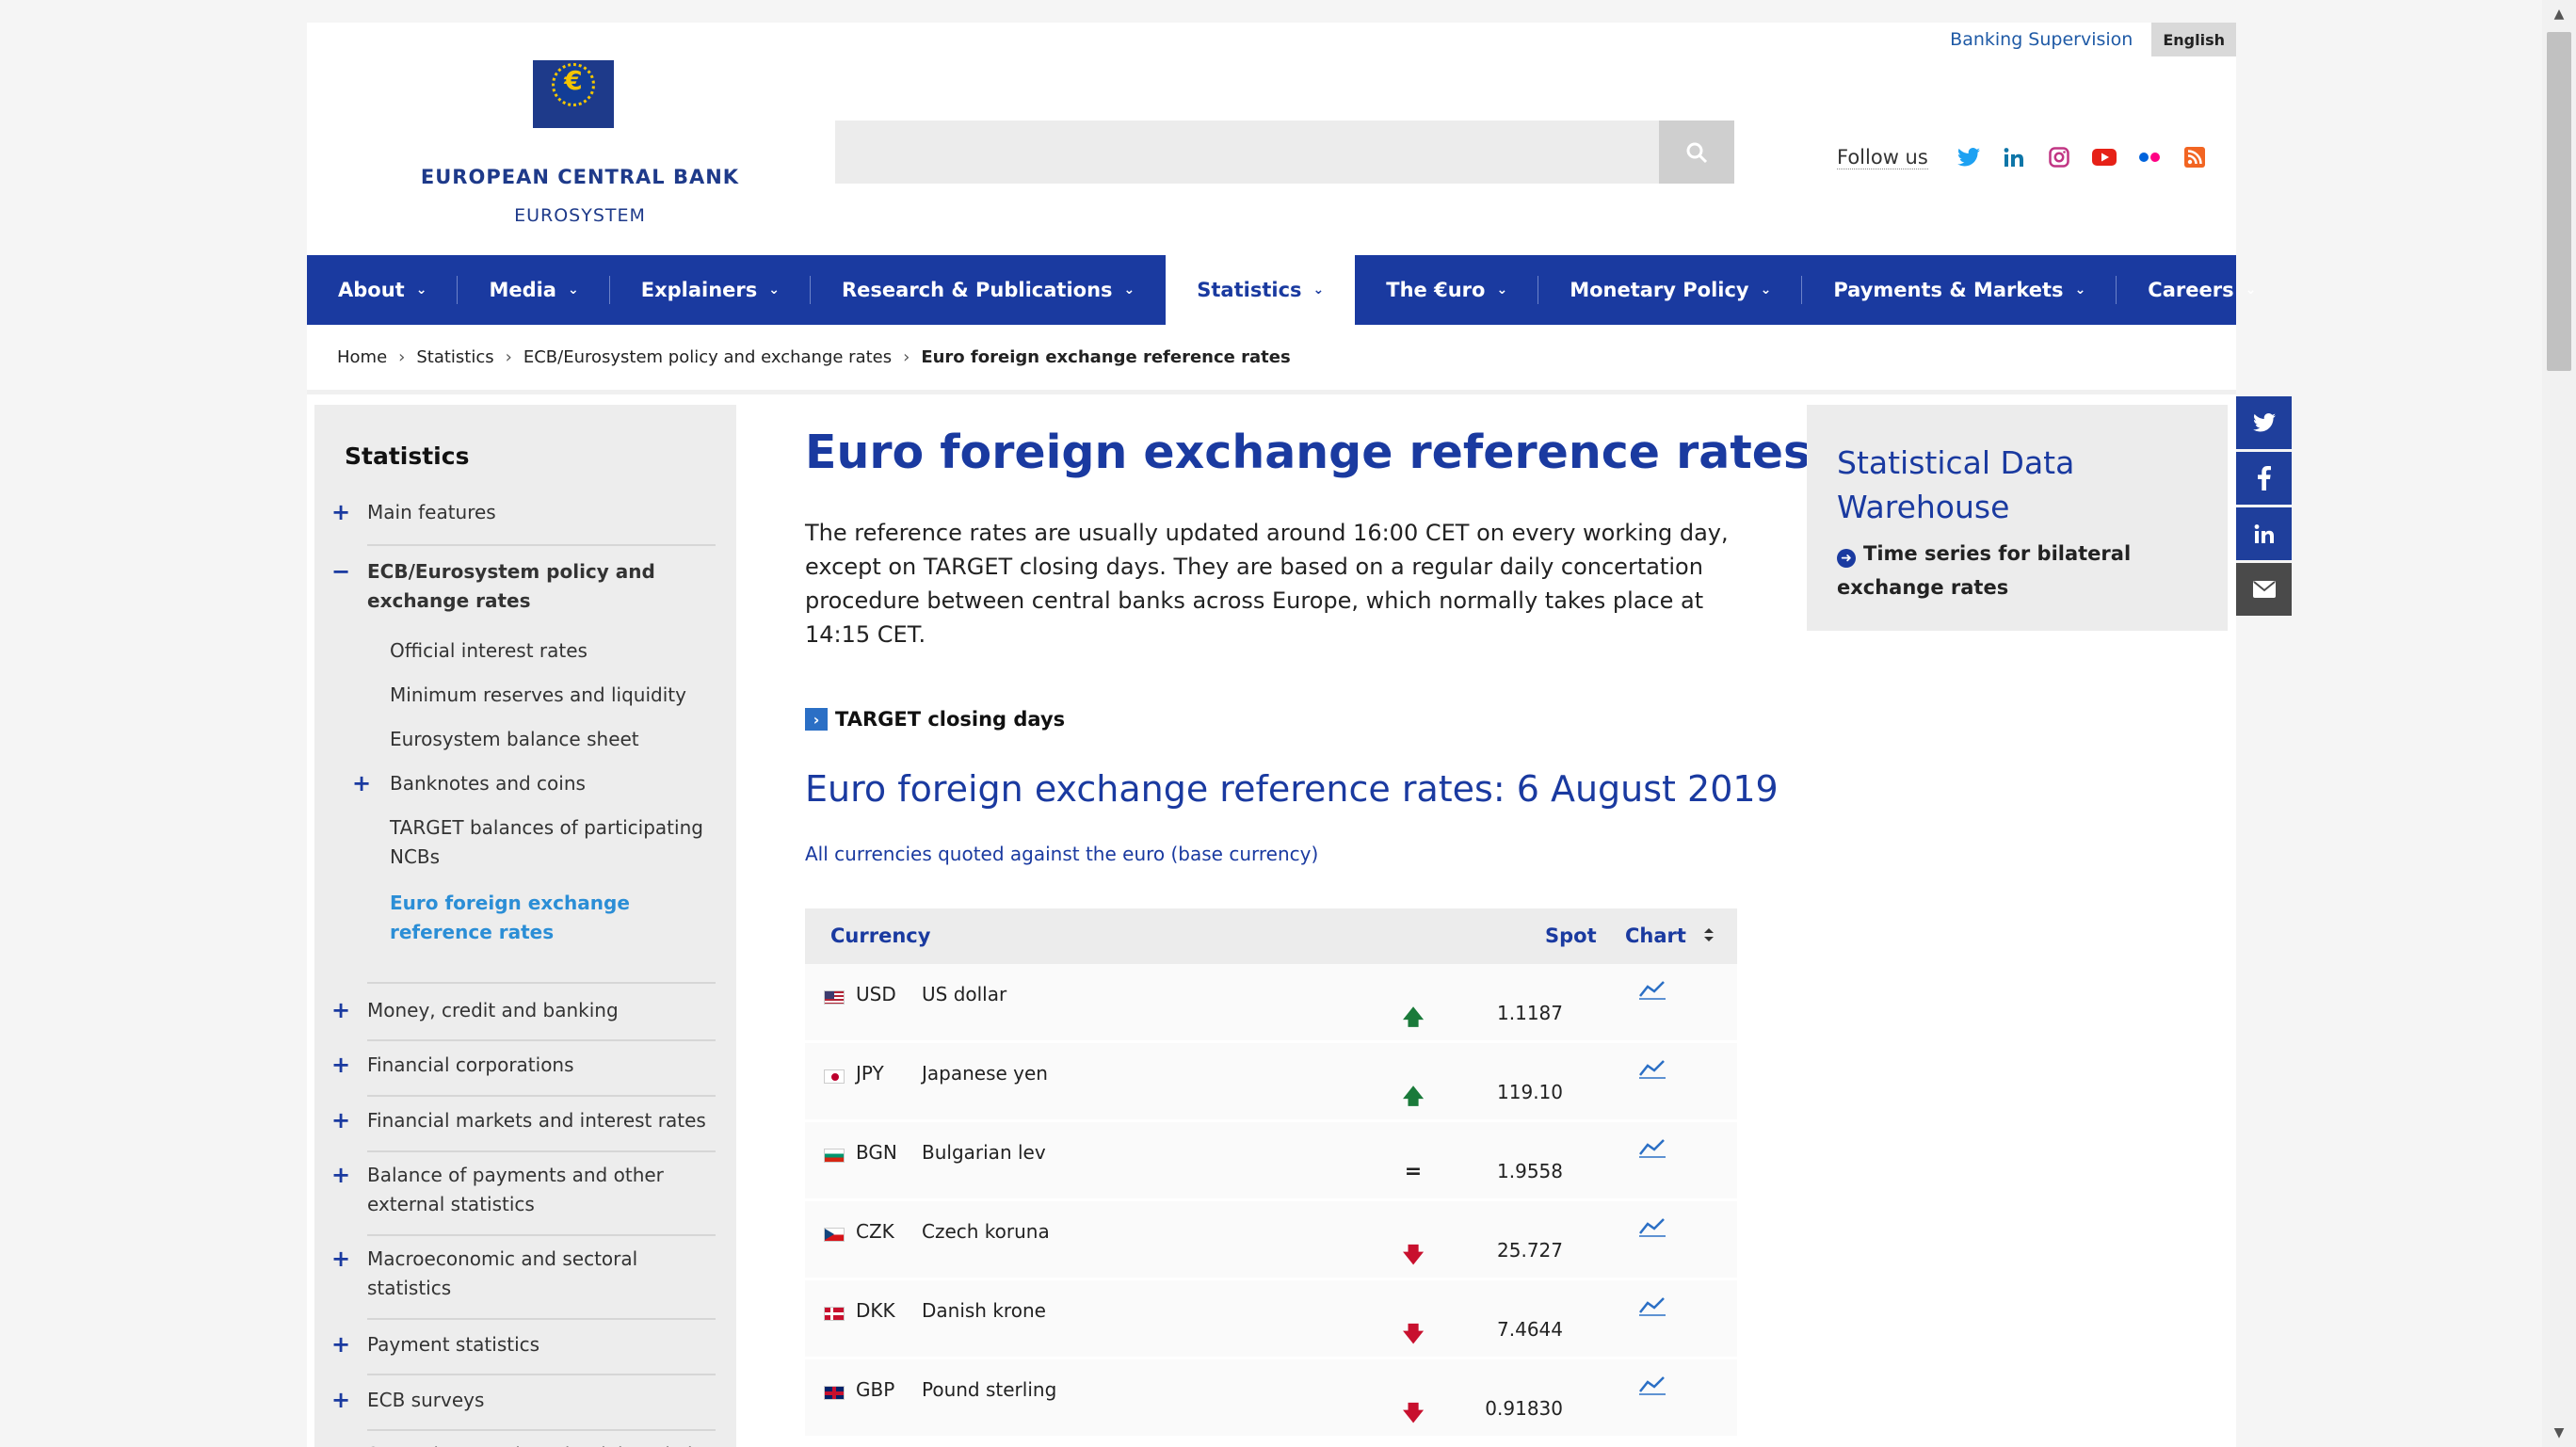  I want to click on follow-us-label: Follow us, so click(1882, 157).